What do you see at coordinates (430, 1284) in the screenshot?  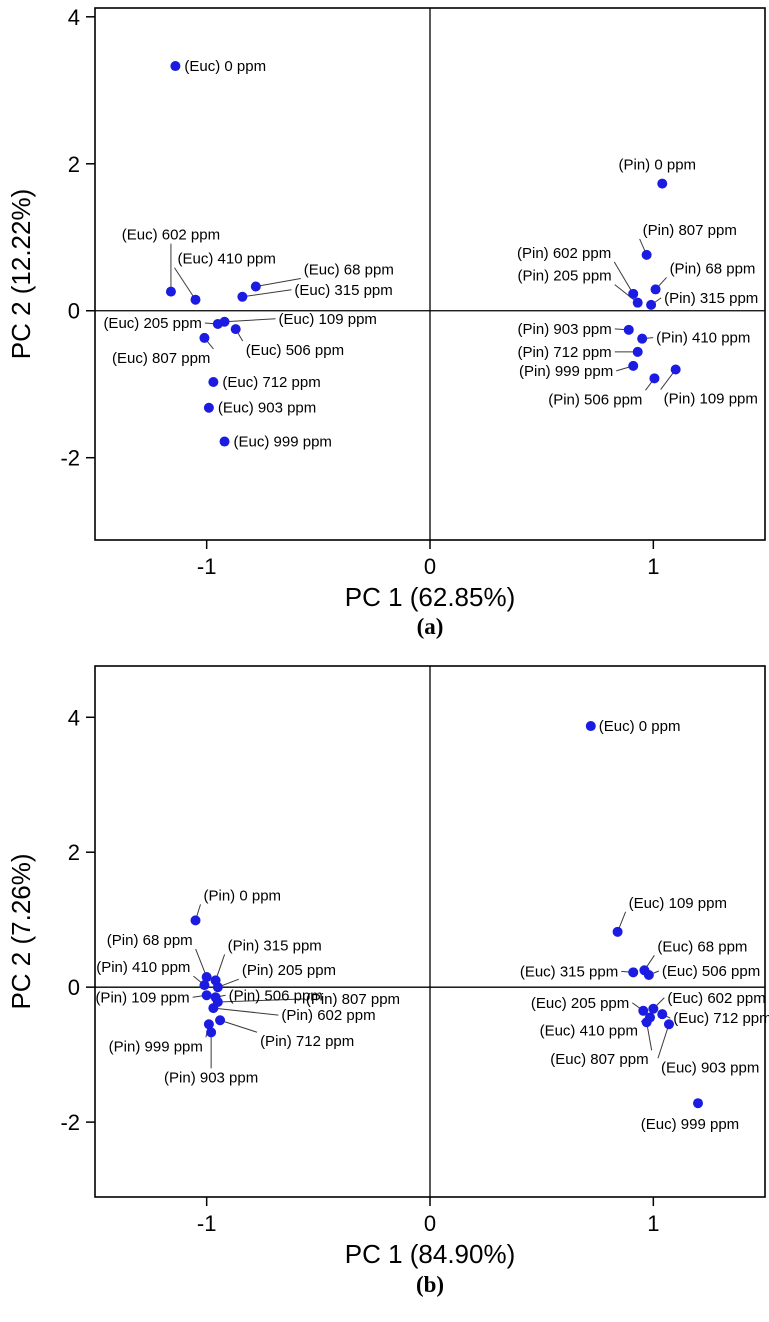 I see `subfigure-label-b: (b)` at bounding box center [430, 1284].